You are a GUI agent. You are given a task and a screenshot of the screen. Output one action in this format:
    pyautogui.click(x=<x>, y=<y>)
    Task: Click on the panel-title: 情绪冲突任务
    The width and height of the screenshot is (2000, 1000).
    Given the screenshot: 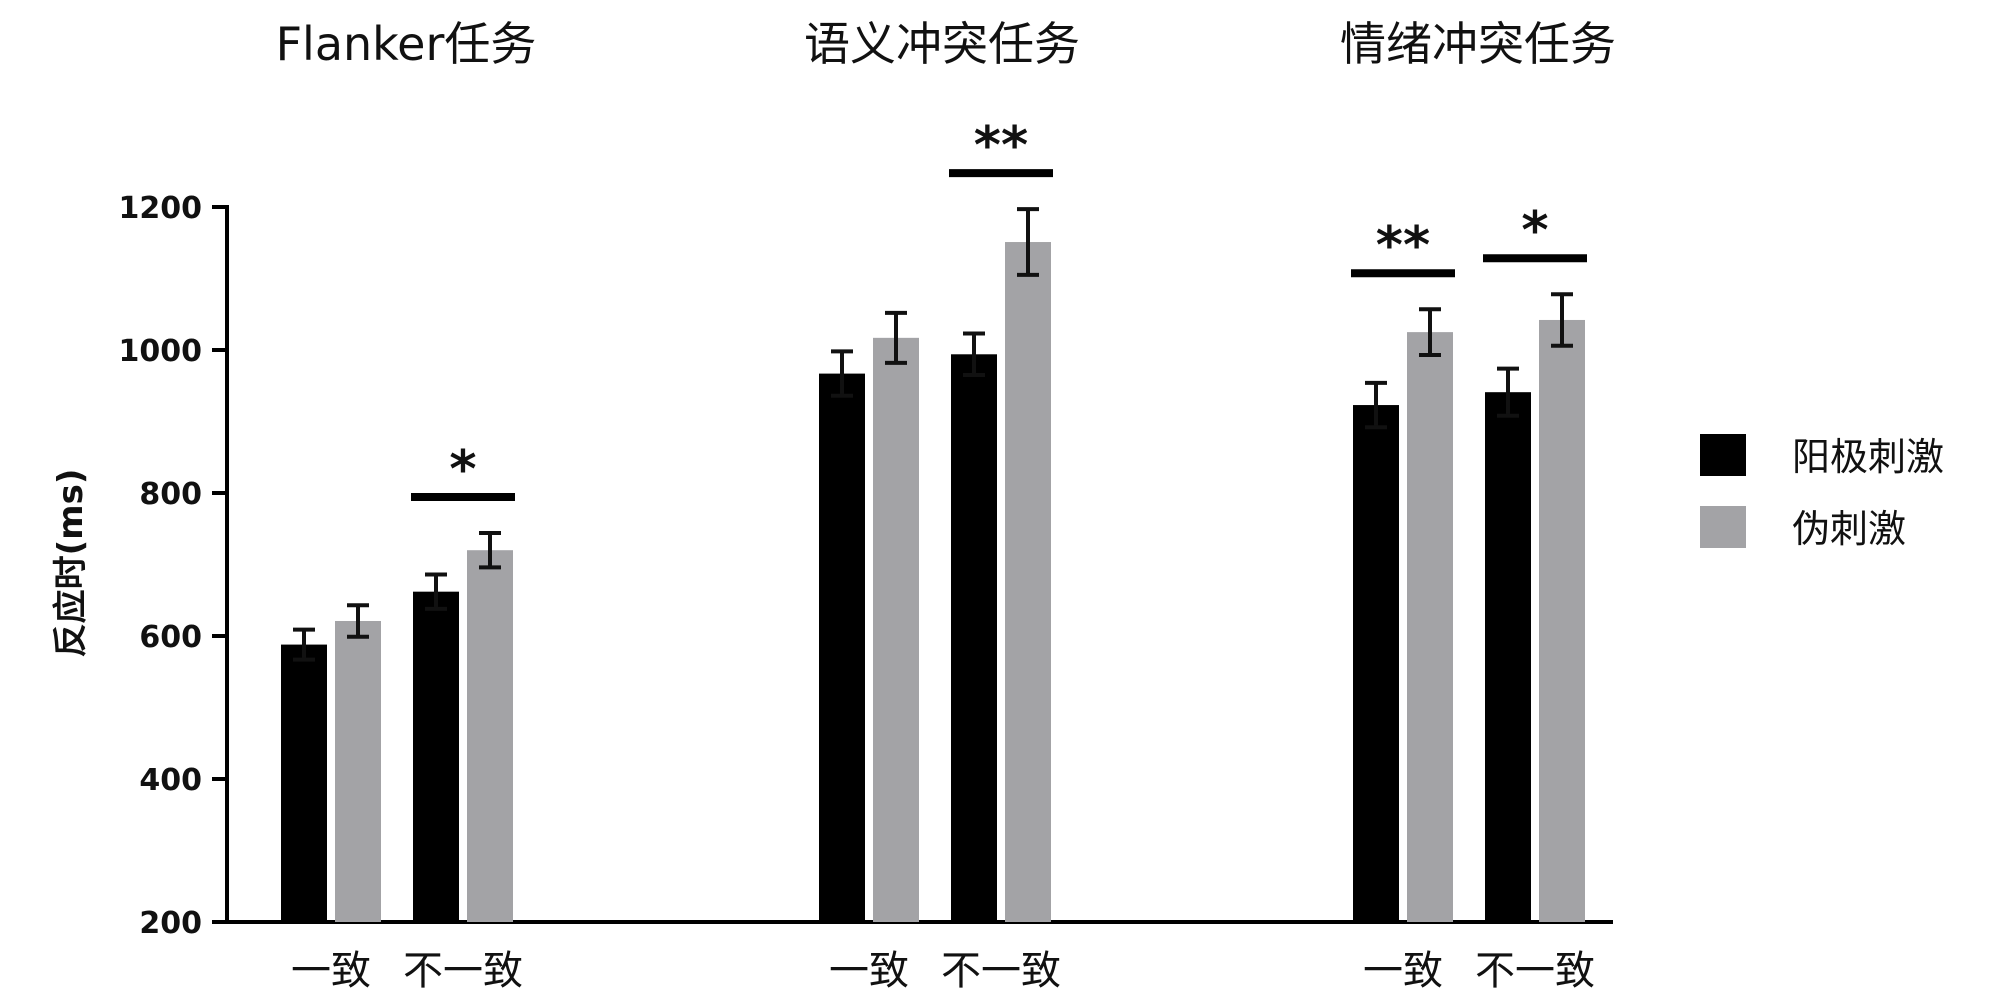 What is the action you would take?
    pyautogui.click(x=1478, y=44)
    